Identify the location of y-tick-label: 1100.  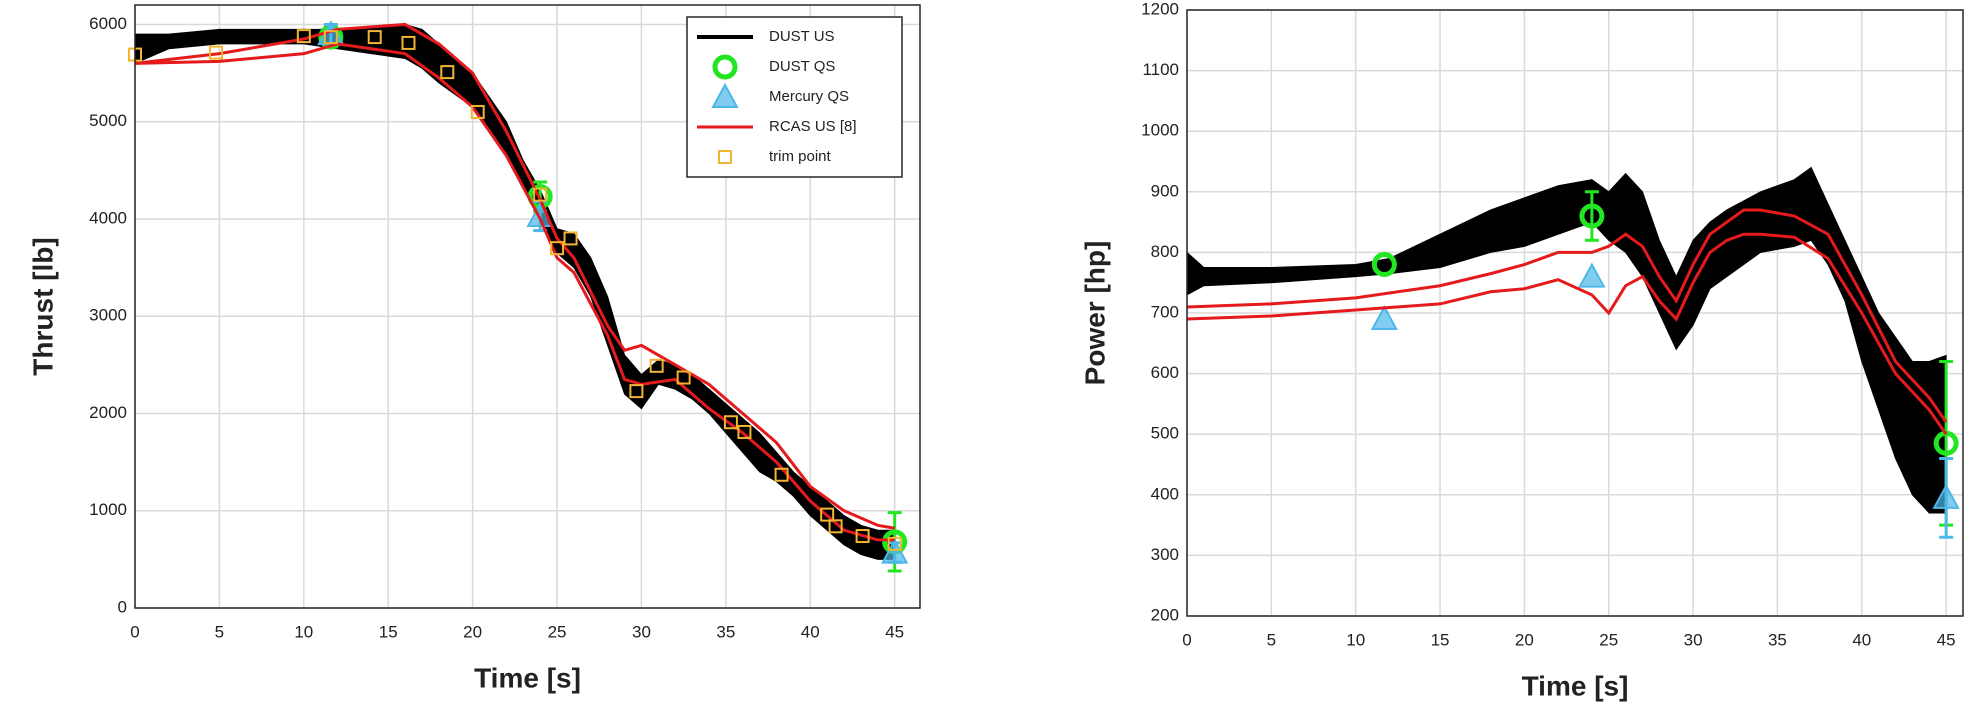
(1160, 69).